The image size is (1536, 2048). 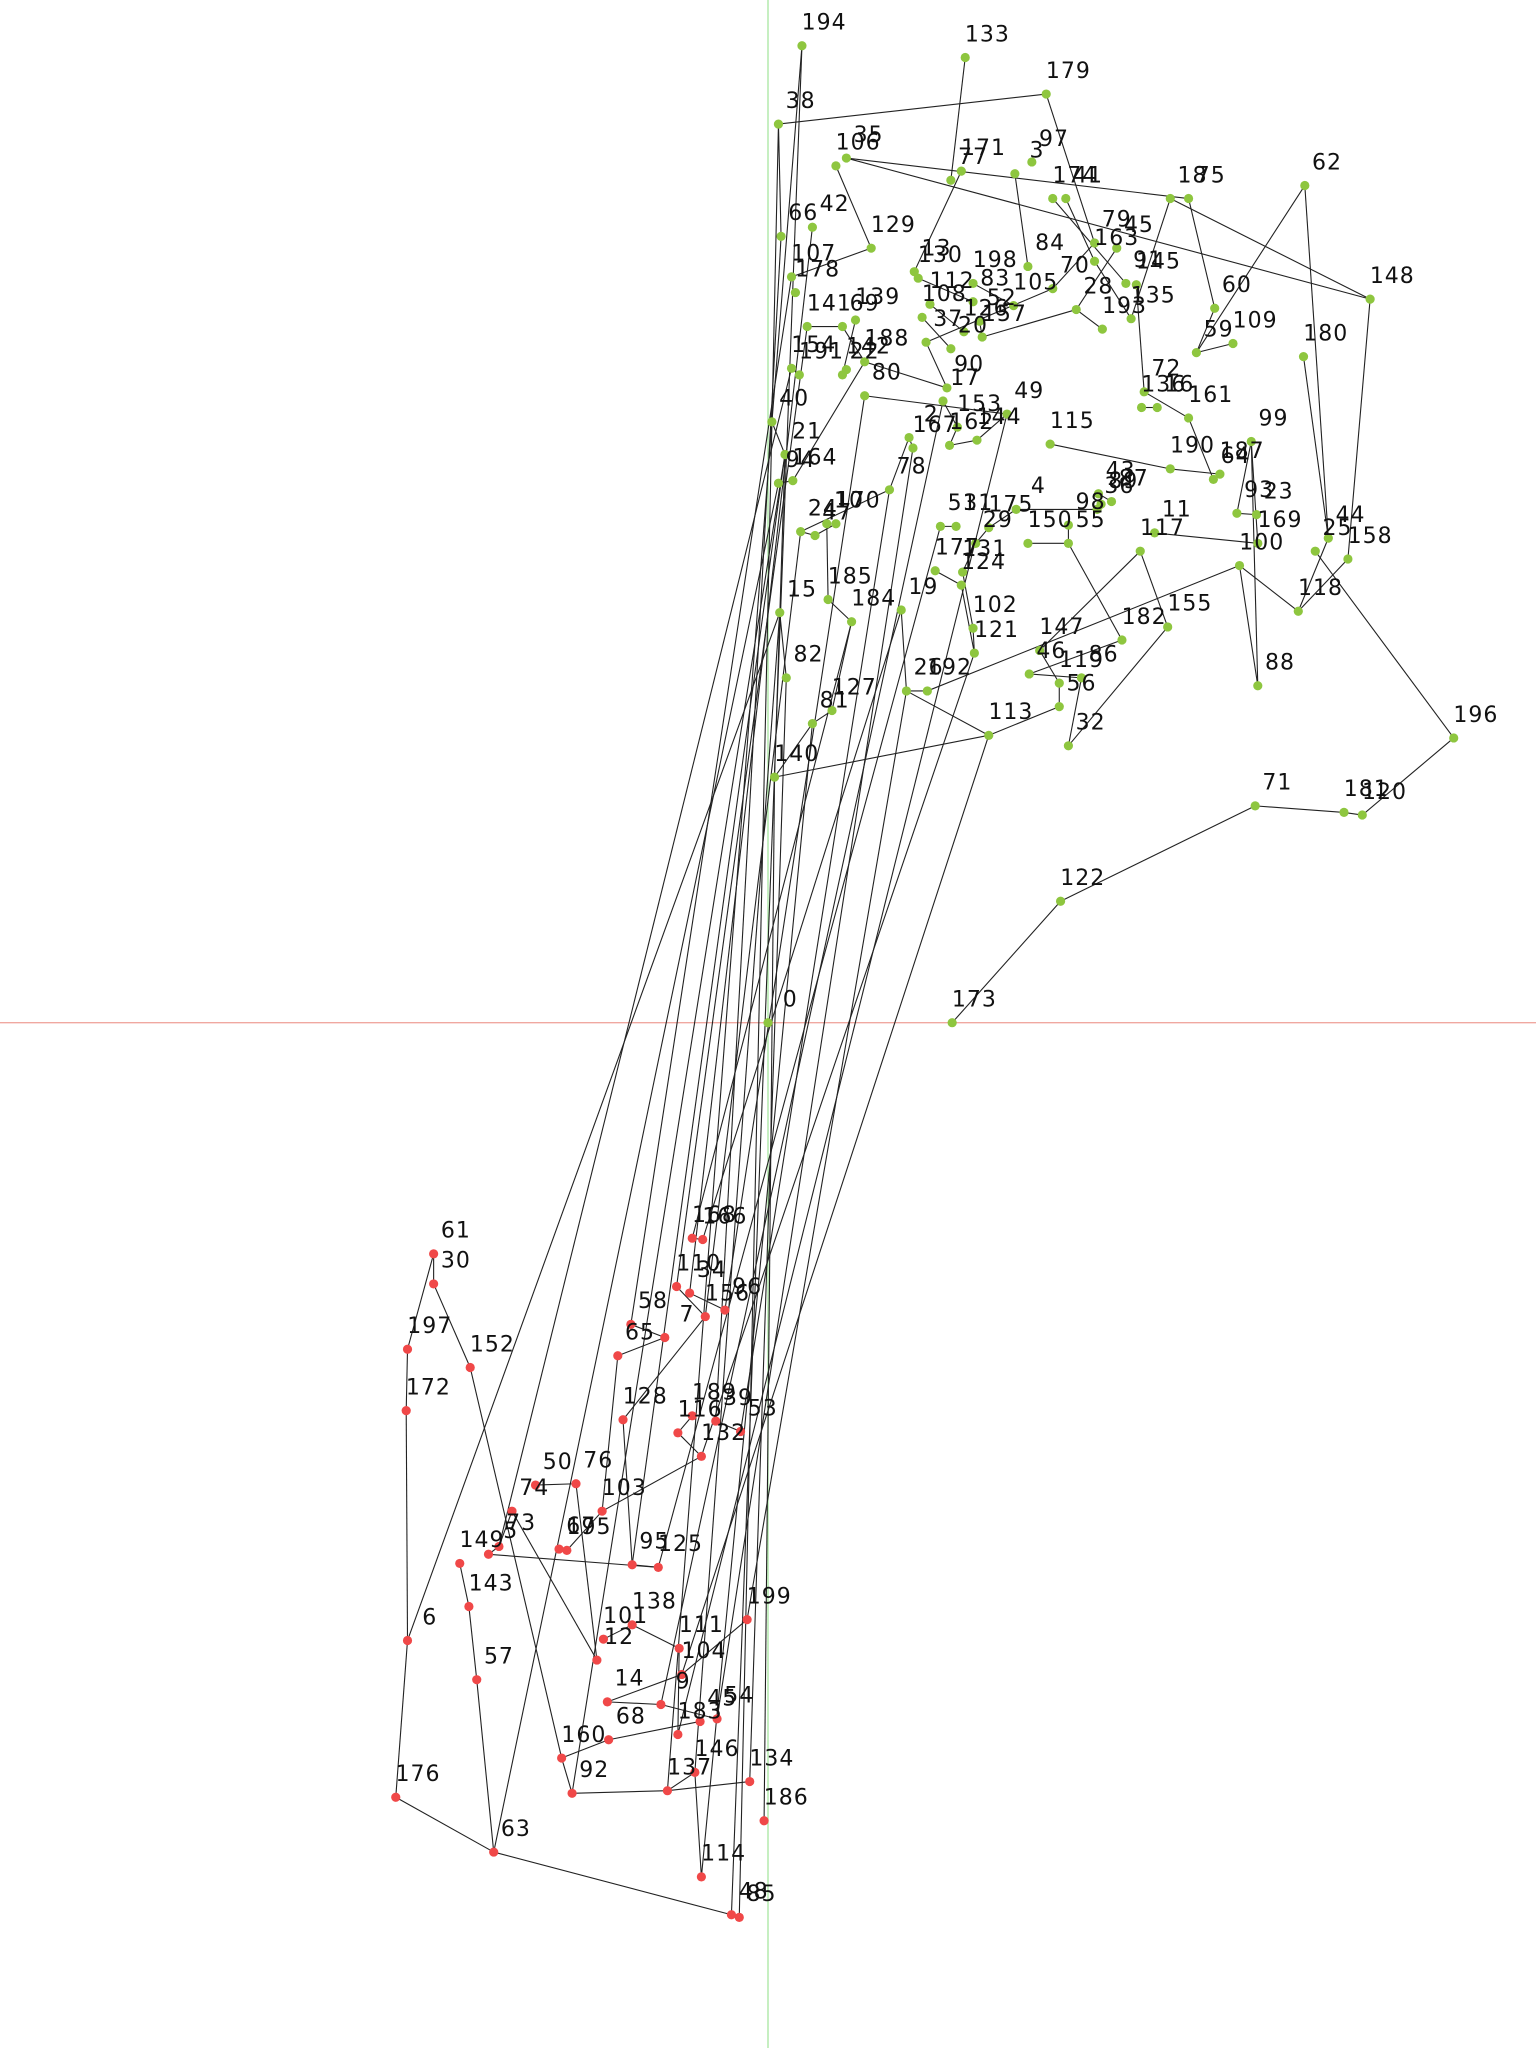 I want to click on node-label: 144, so click(x=999, y=417).